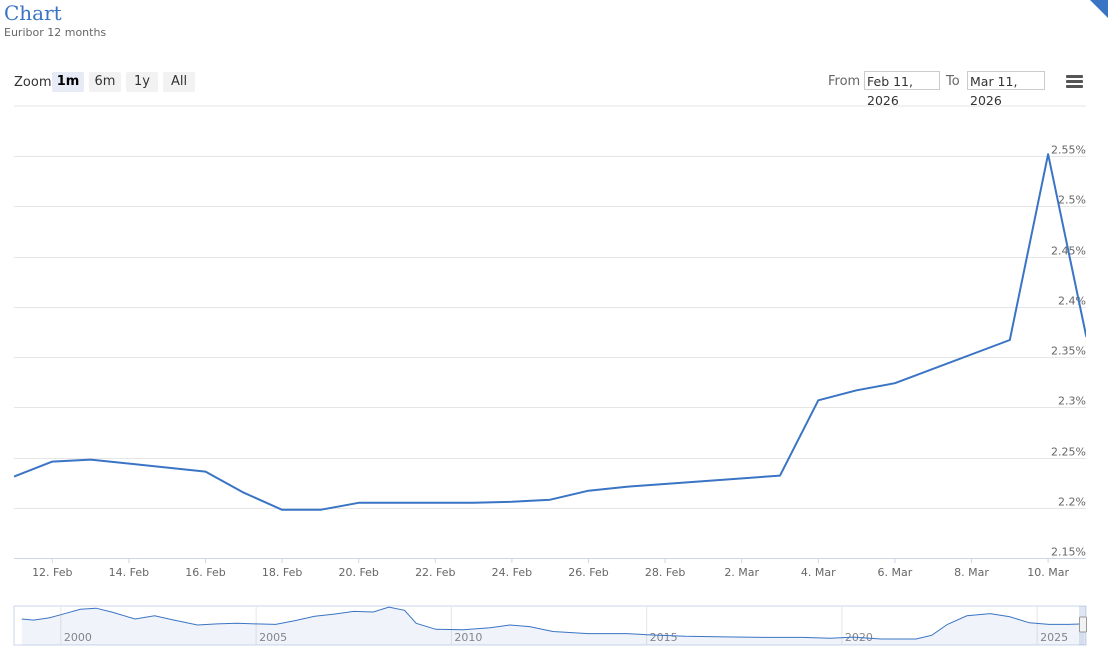  What do you see at coordinates (1006, 89) in the screenshot?
I see `to-date-input: Mar 11, 2026` at bounding box center [1006, 89].